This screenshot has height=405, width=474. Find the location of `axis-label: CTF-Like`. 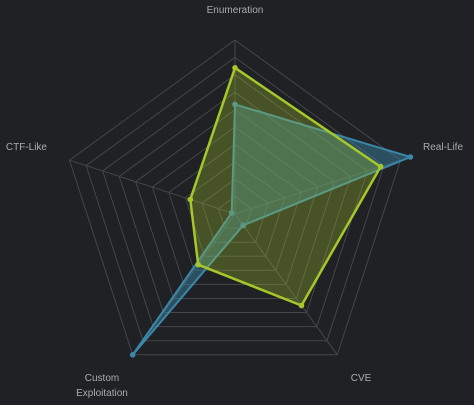

axis-label: CTF-Like is located at coordinates (27, 147).